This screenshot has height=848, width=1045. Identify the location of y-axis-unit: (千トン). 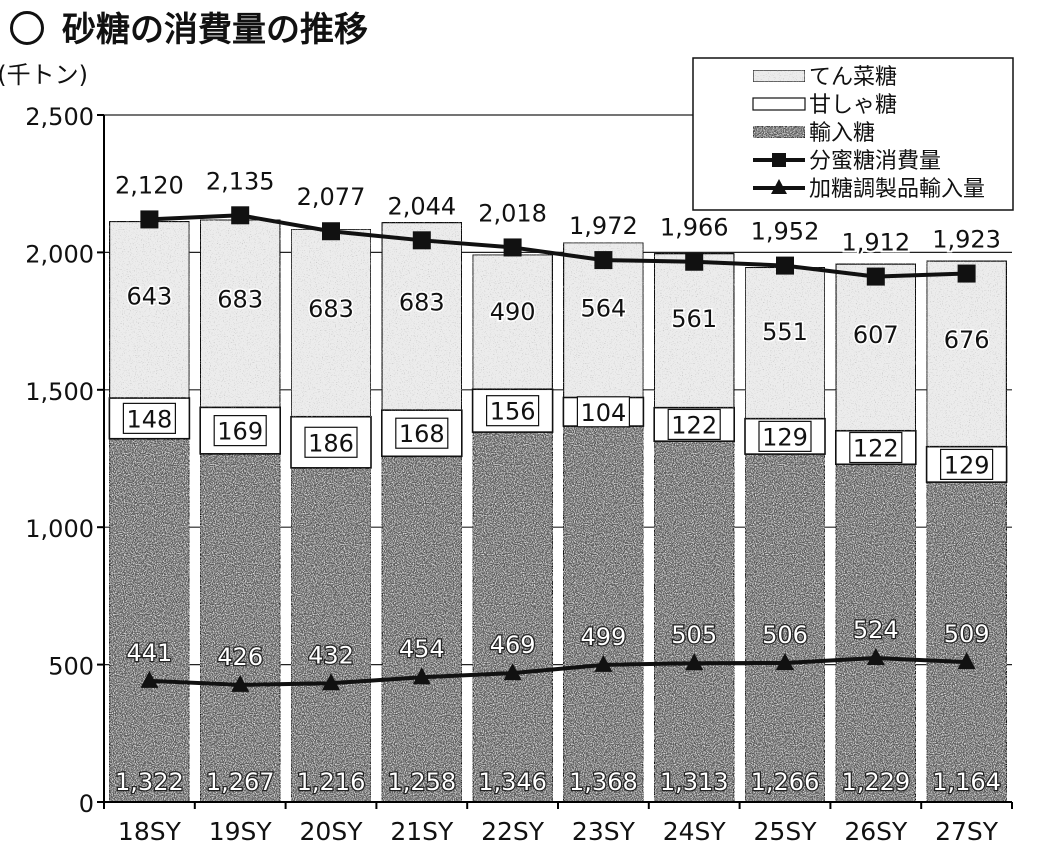
(44, 75).